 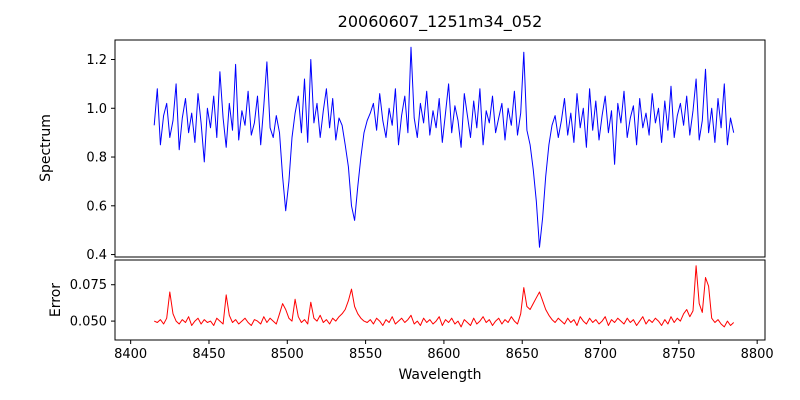 What do you see at coordinates (96, 206) in the screenshot?
I see `y-tick-label: 0.6` at bounding box center [96, 206].